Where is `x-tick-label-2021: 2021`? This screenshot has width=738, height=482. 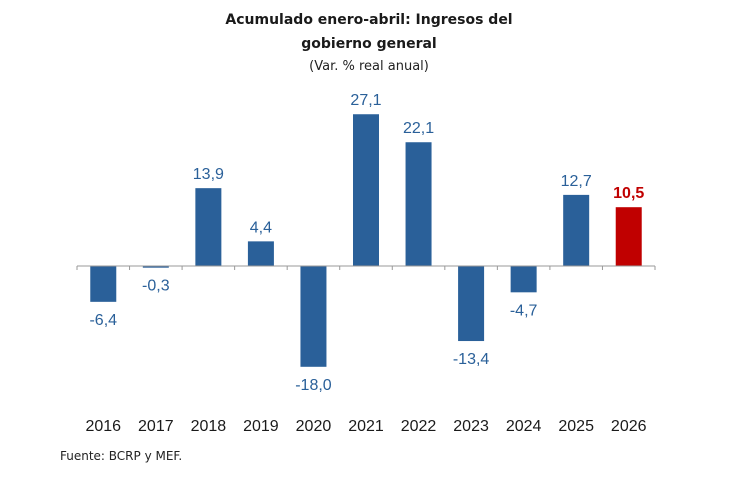
x-tick-label-2021: 2021 is located at coordinates (366, 426).